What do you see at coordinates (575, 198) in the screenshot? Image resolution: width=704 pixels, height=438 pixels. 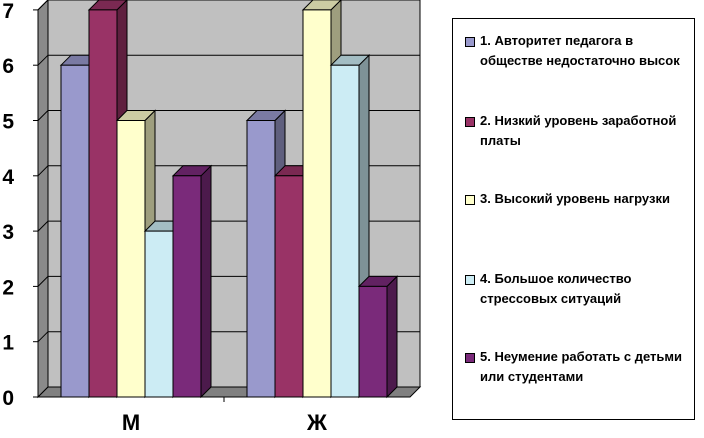 I see `legend-label: 3. Высокий уровень нагрузки` at bounding box center [575, 198].